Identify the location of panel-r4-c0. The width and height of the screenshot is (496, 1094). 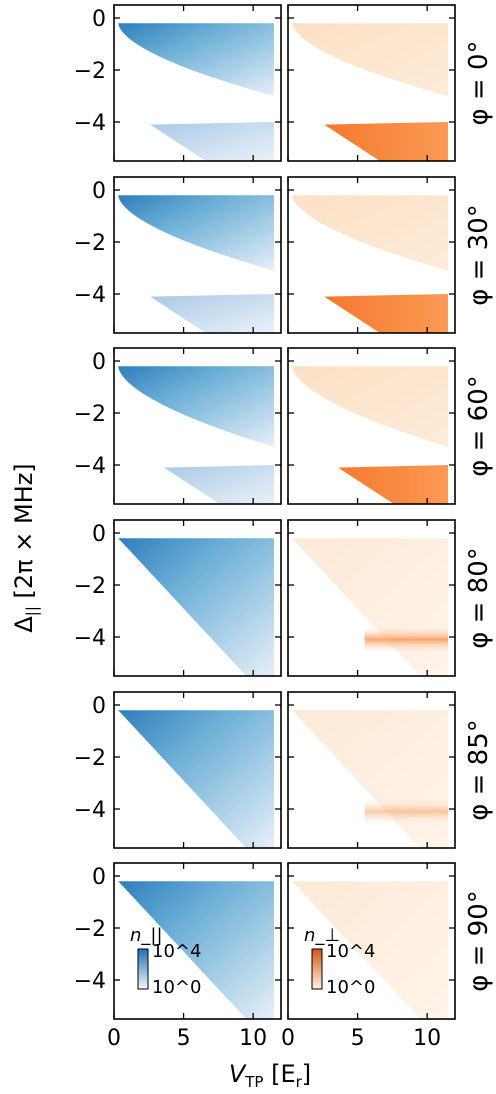
(197, 770).